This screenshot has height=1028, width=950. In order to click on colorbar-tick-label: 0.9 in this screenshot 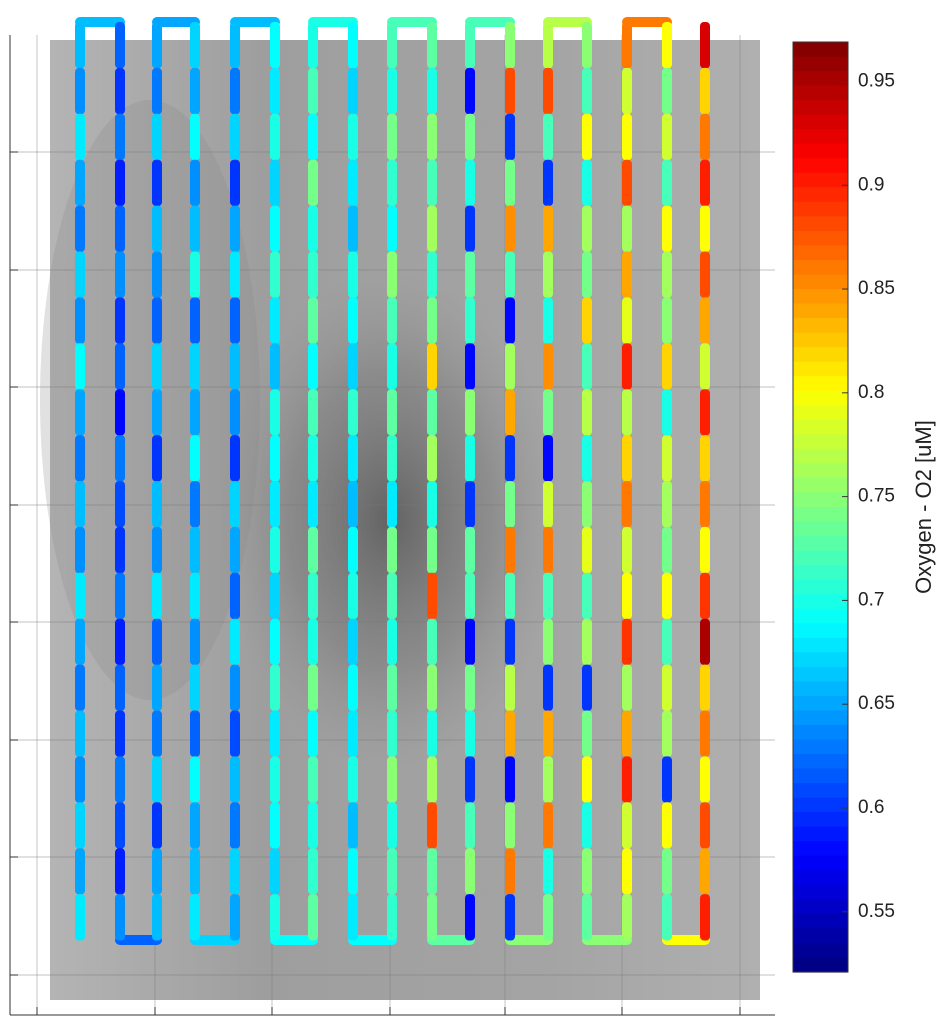, I will do `click(871, 184)`.